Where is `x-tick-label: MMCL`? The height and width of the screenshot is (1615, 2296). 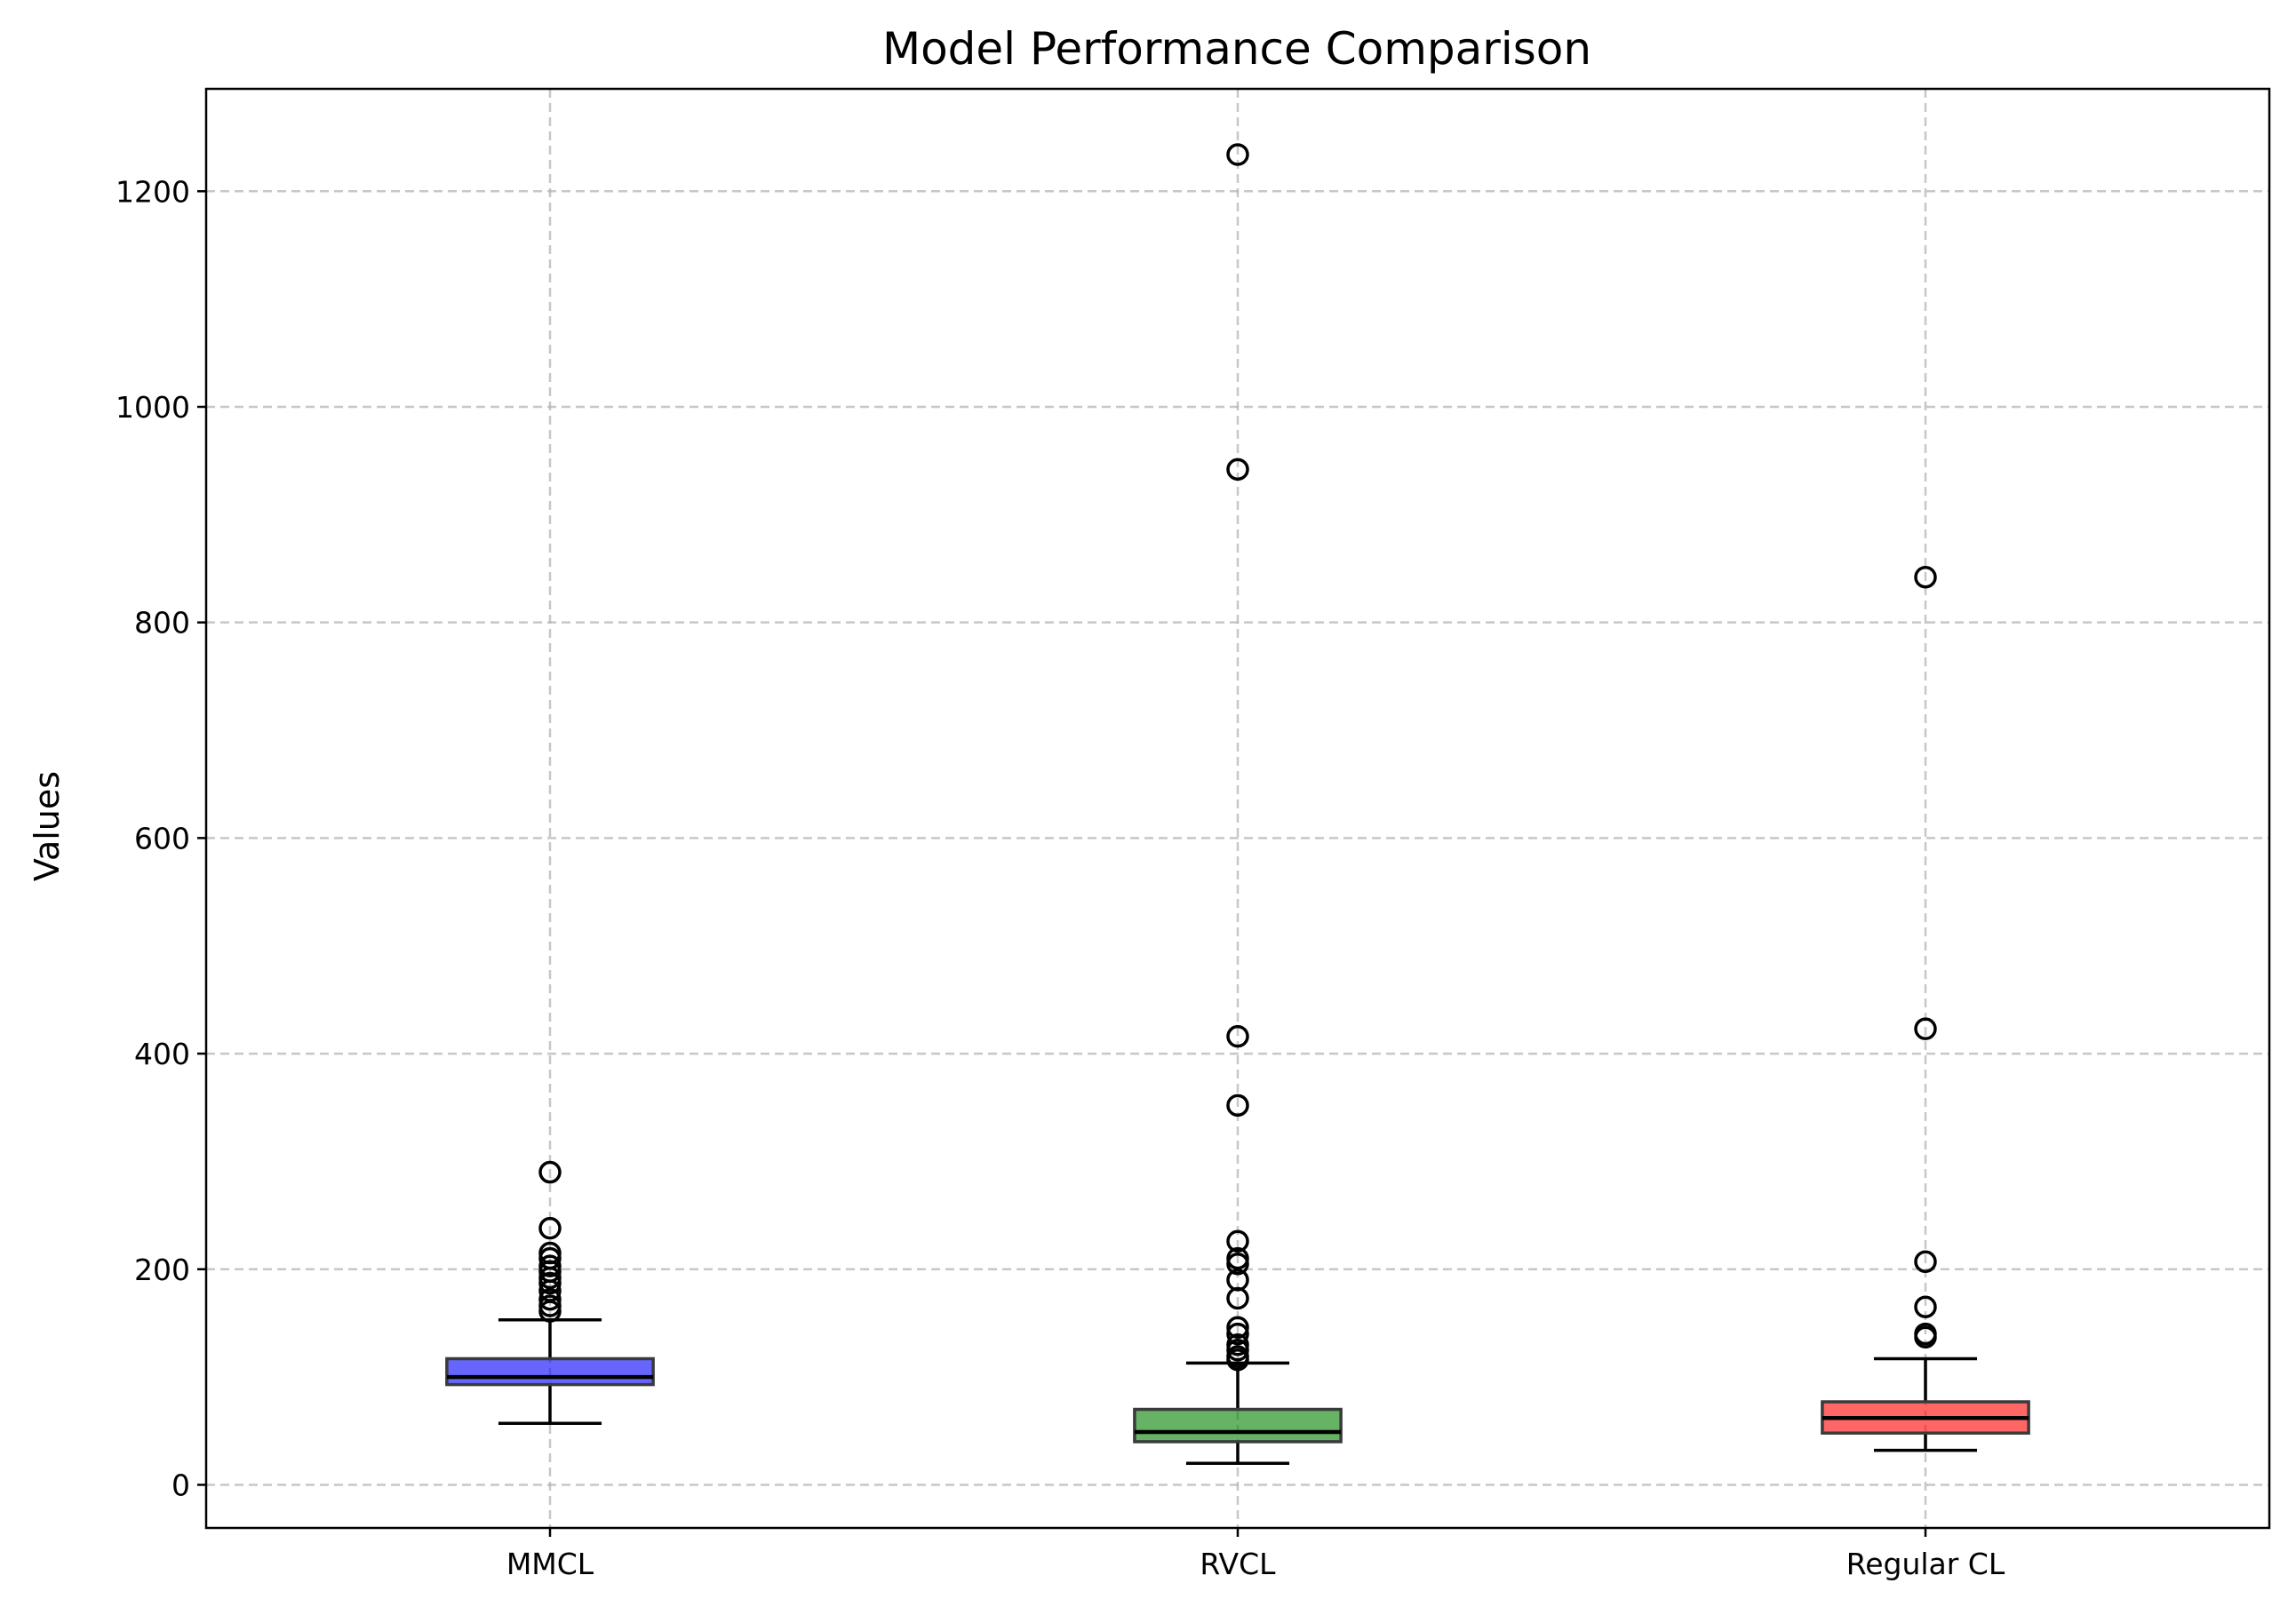 x-tick-label: MMCL is located at coordinates (550, 1564).